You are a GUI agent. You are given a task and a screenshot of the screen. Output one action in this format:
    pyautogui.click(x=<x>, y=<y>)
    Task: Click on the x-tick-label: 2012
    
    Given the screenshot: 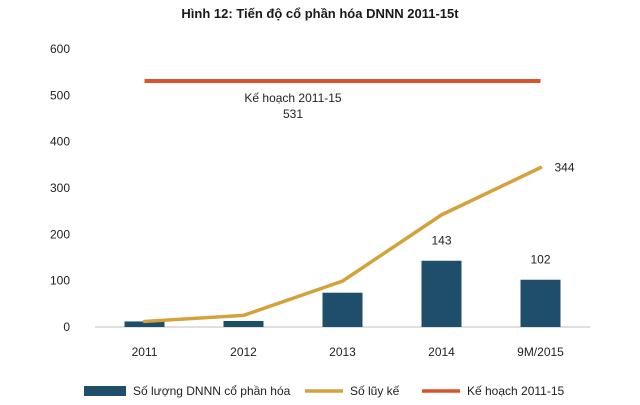 What is the action you would take?
    pyautogui.click(x=243, y=352)
    